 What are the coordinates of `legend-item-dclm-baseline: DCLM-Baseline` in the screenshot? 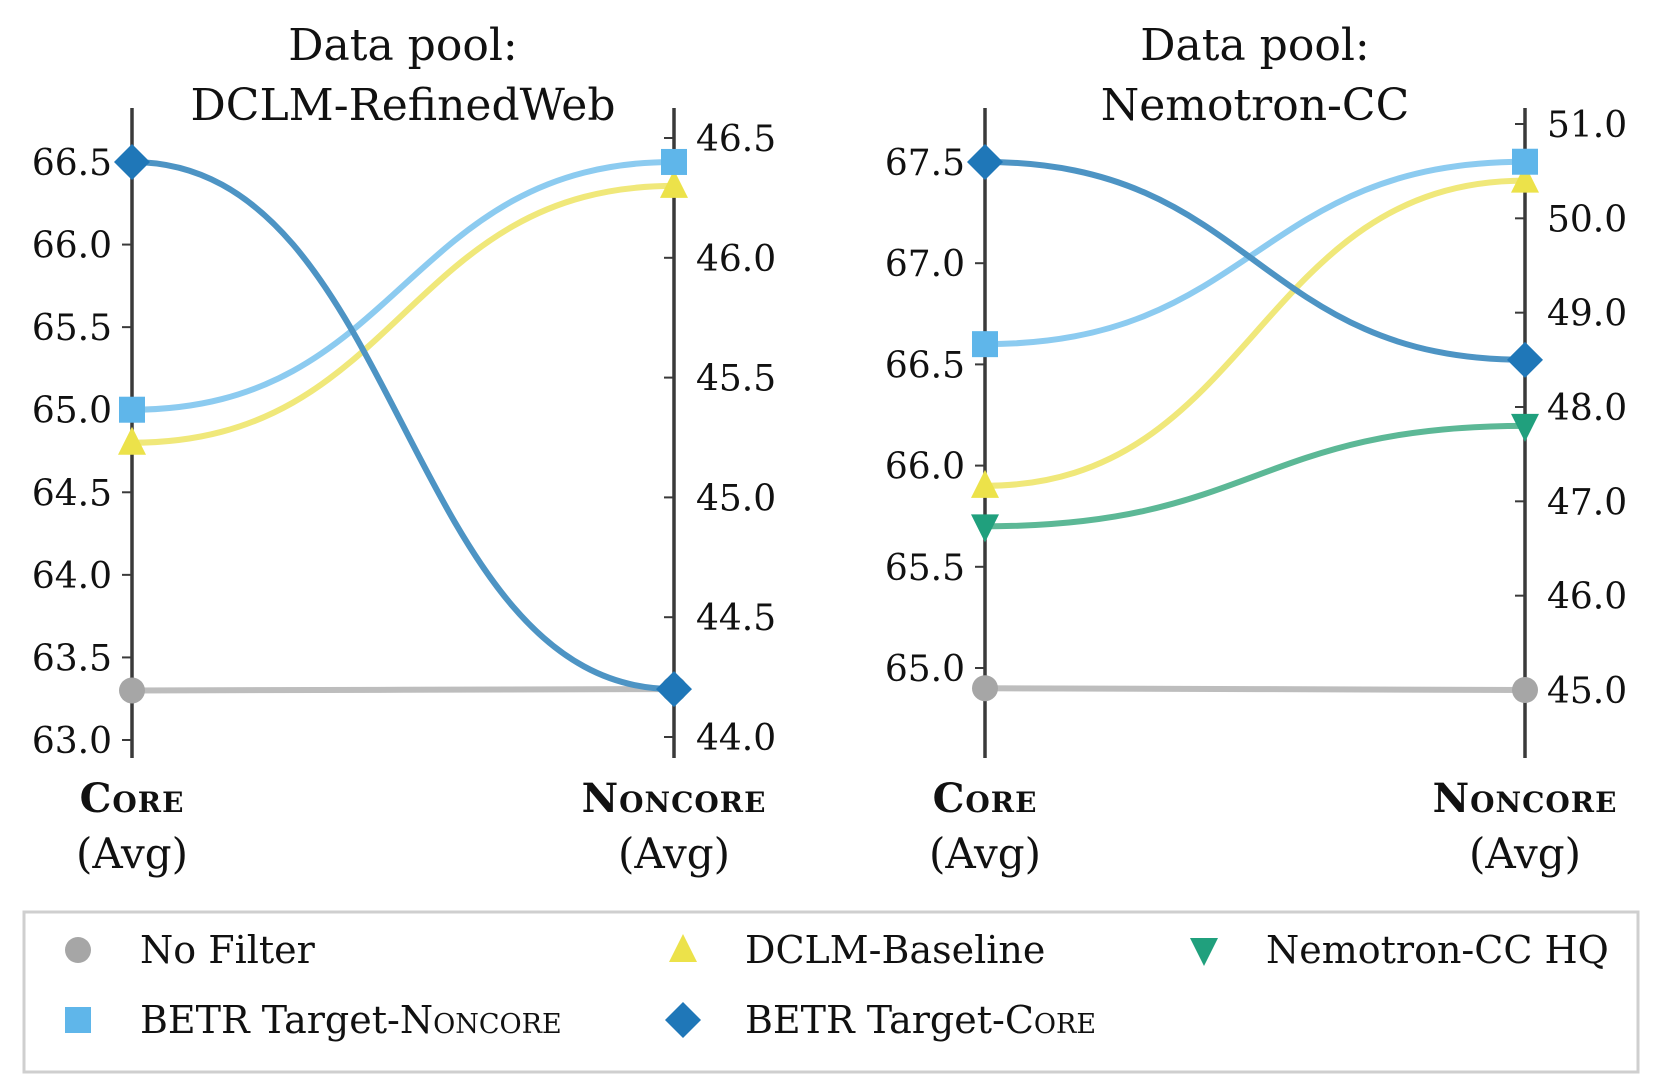 It's located at (857, 950).